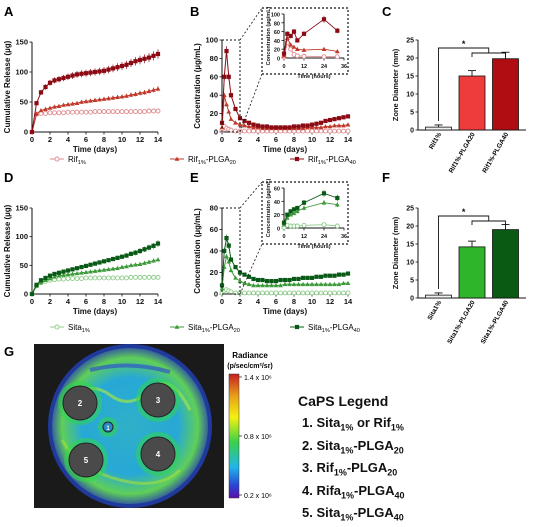 The width and height of the screenshot is (550, 527). I want to click on legend-marker, so click(57, 327).